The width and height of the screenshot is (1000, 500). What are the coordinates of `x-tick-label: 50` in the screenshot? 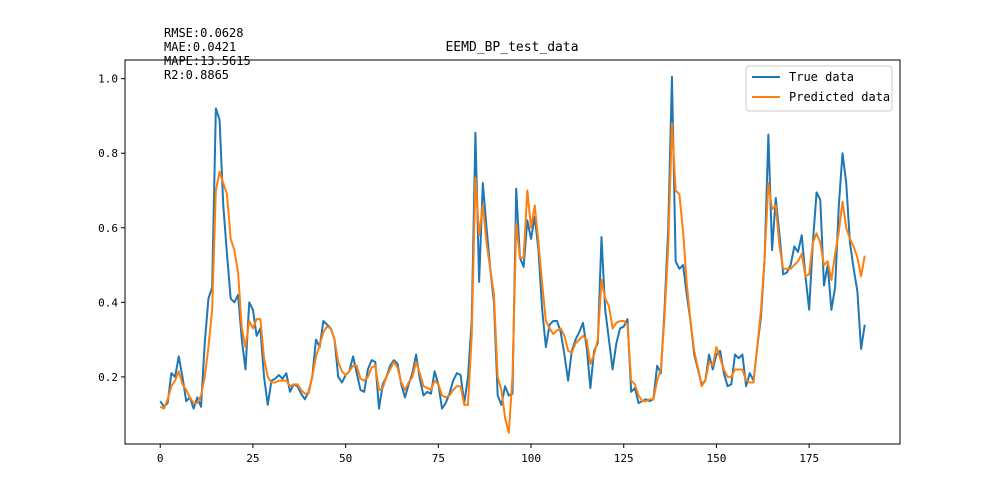 It's located at (345, 458).